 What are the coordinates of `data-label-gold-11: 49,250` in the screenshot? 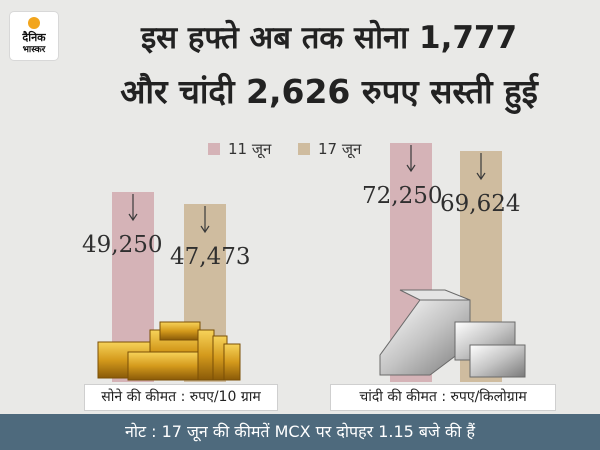 It's located at (122, 245).